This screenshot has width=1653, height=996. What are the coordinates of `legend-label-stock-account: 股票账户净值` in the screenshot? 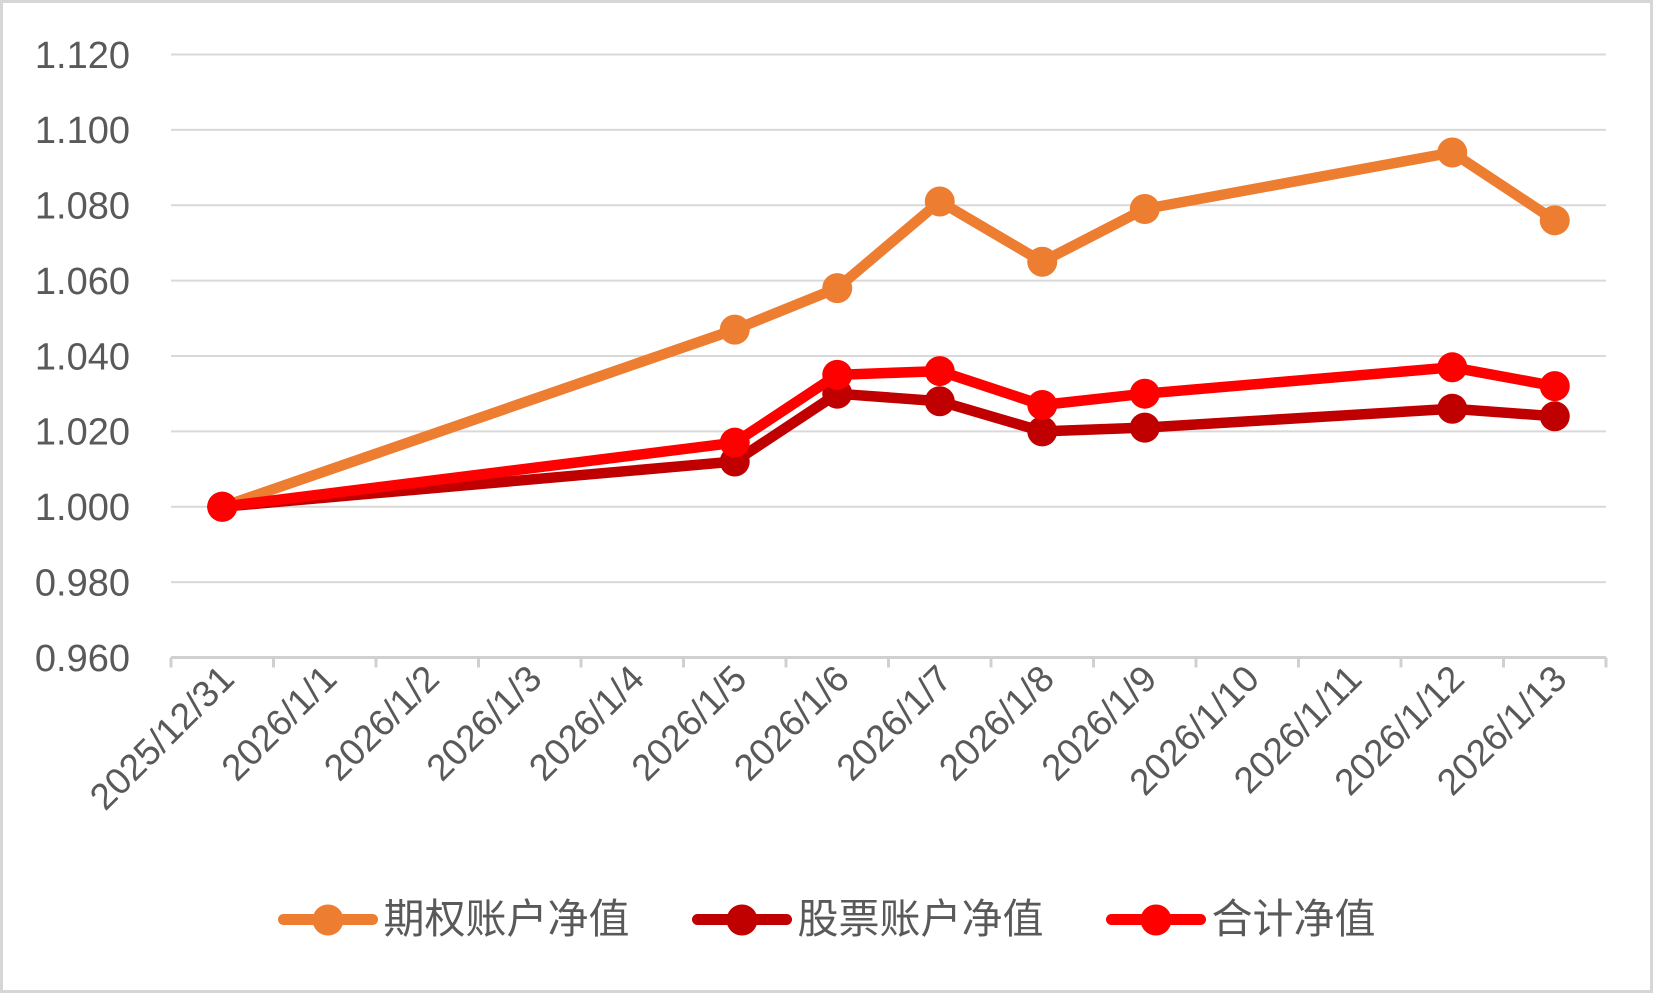 It's located at (920, 919).